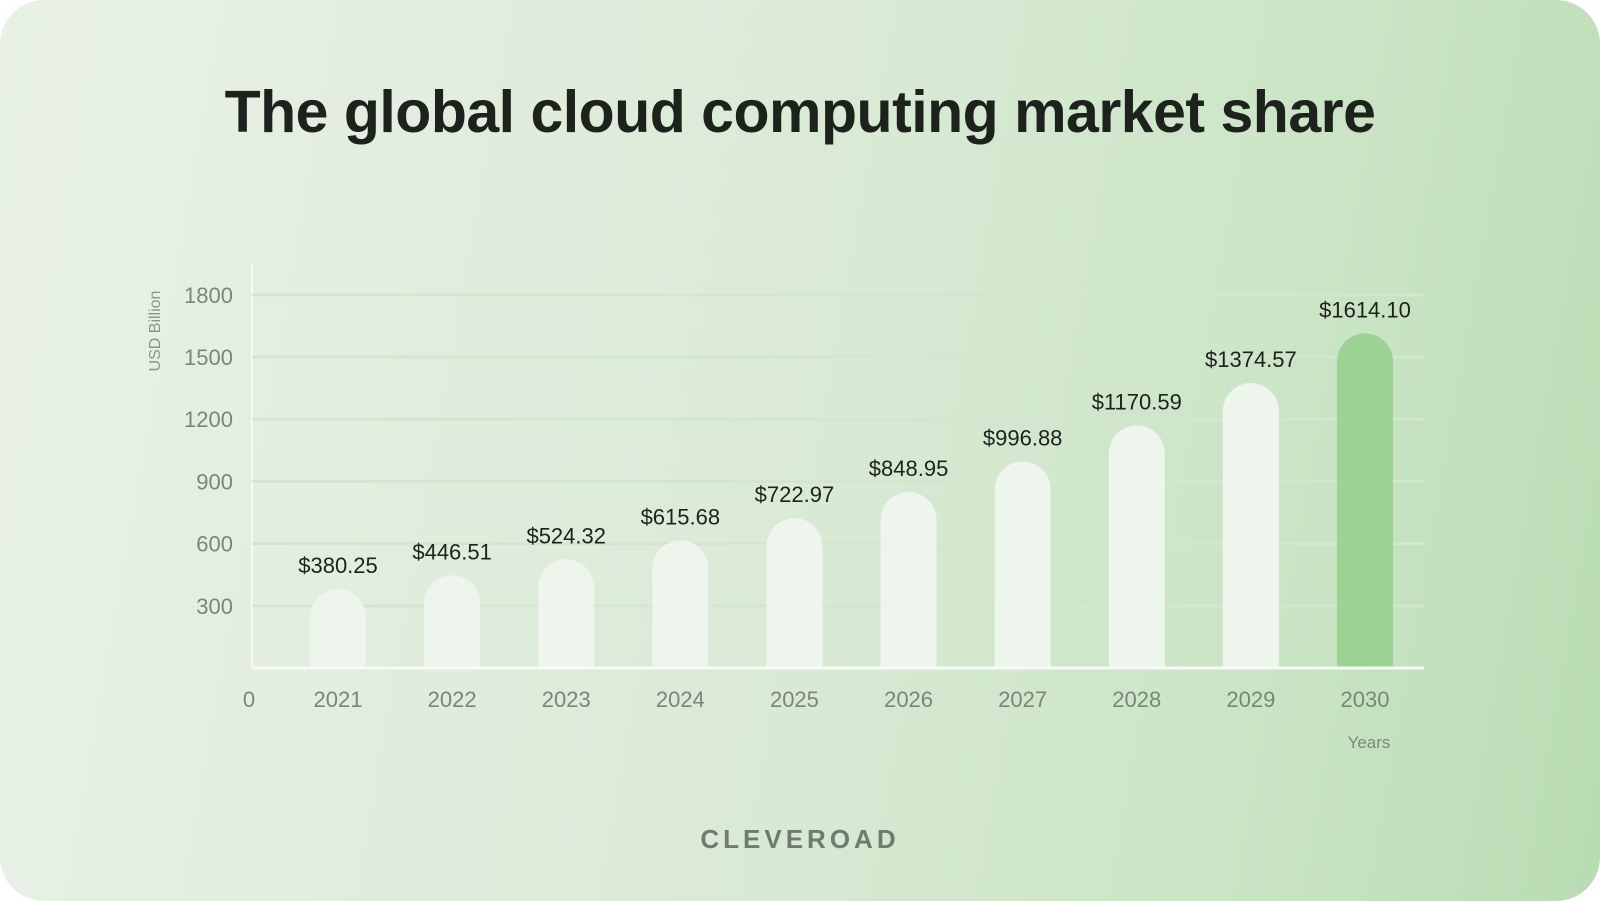  What do you see at coordinates (908, 699) in the screenshot?
I see `x-tick-label-2026: 2026` at bounding box center [908, 699].